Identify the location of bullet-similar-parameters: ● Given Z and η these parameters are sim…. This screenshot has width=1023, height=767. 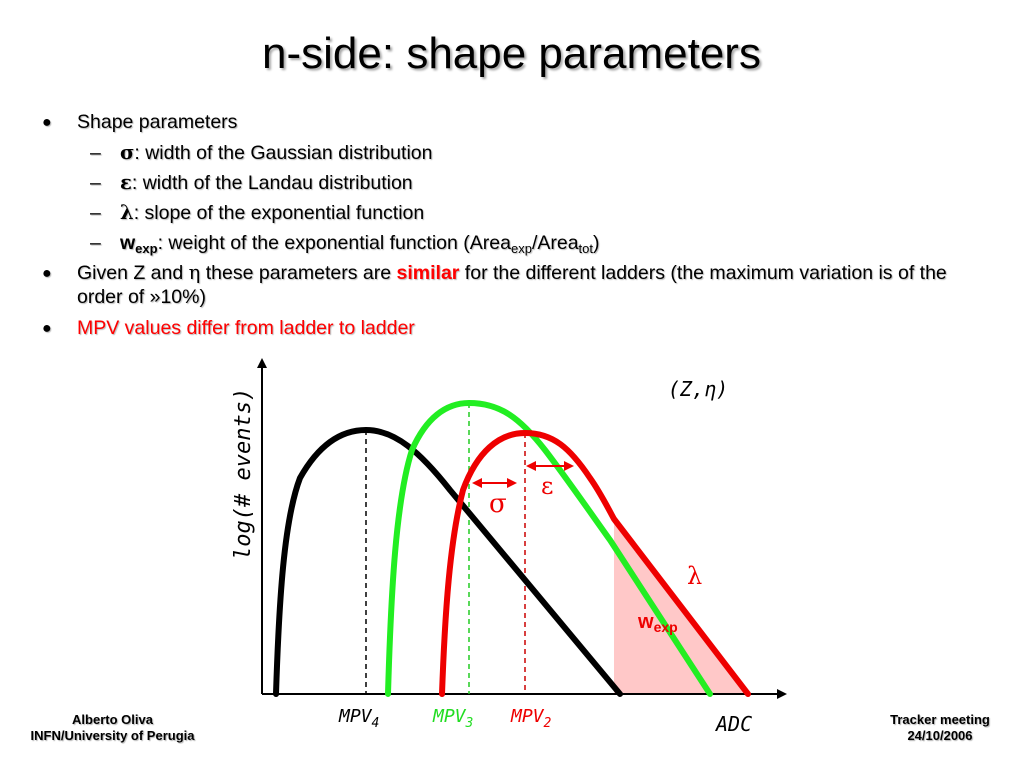
(494, 284).